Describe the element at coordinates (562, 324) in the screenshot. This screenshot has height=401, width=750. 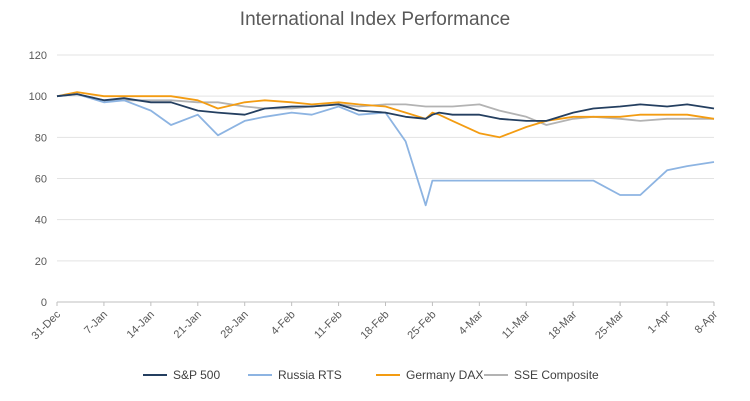
I see `x-tick-label: 18-Mar` at that location.